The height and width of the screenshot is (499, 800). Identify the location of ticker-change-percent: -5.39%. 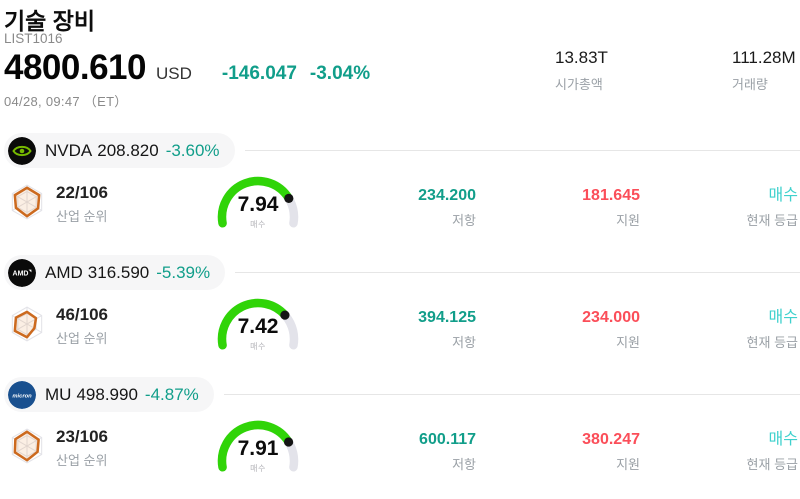
(183, 272).